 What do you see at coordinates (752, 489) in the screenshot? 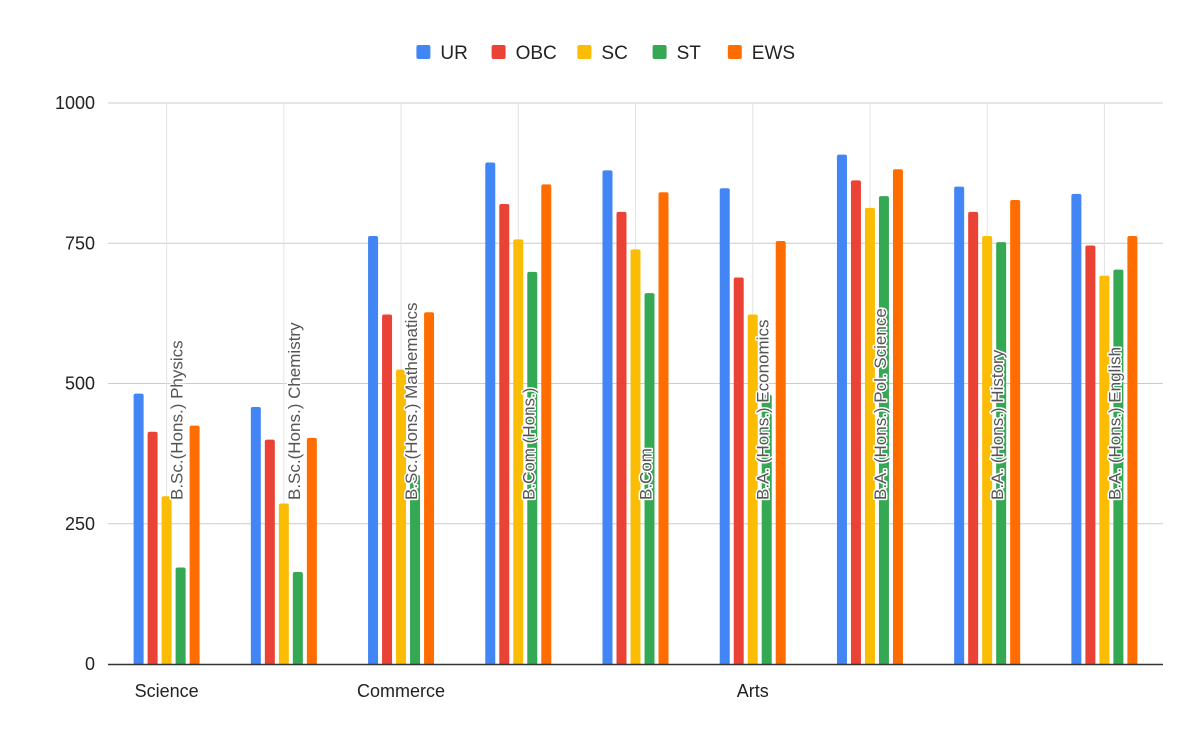
I see `bar-sc-b-a-hons-economics` at bounding box center [752, 489].